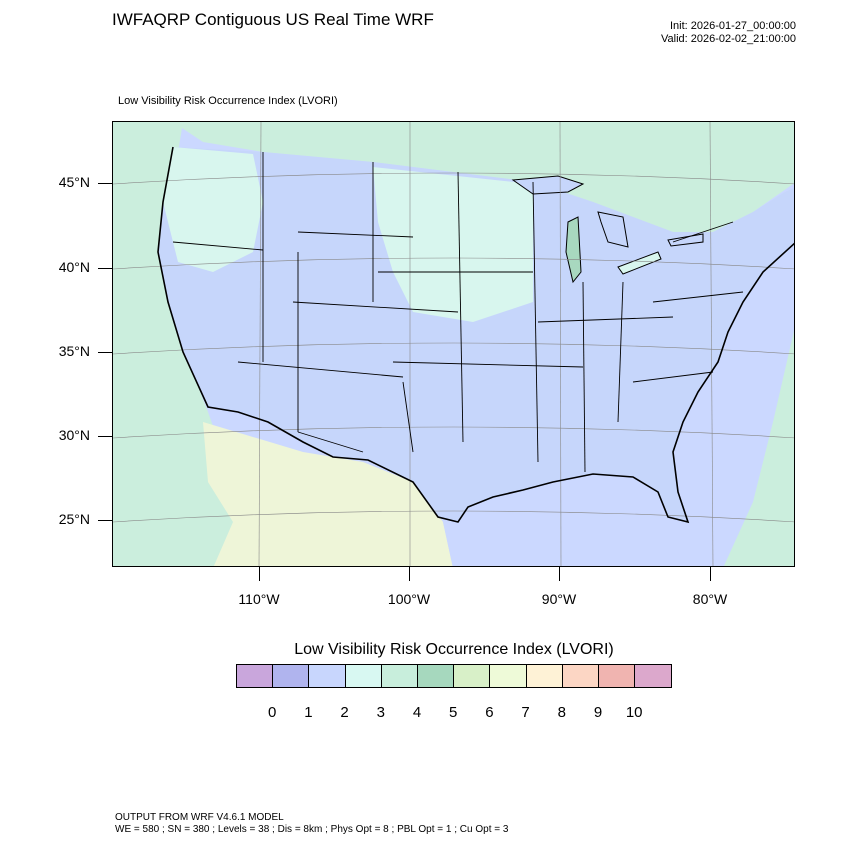 The width and height of the screenshot is (850, 850). Describe the element at coordinates (733, 26) in the screenshot. I see `init-time: Init: 2026-01-27_00:00:00` at that location.